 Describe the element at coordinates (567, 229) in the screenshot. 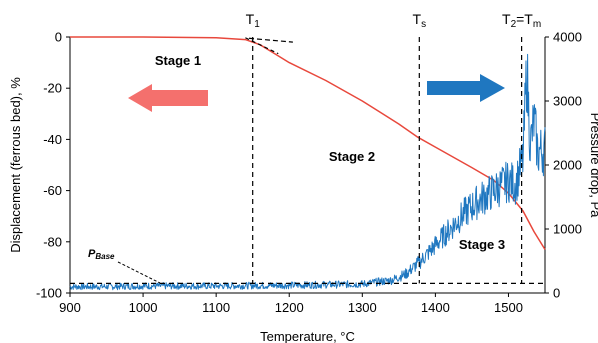

I see `y-right-tick-label: 1000` at that location.